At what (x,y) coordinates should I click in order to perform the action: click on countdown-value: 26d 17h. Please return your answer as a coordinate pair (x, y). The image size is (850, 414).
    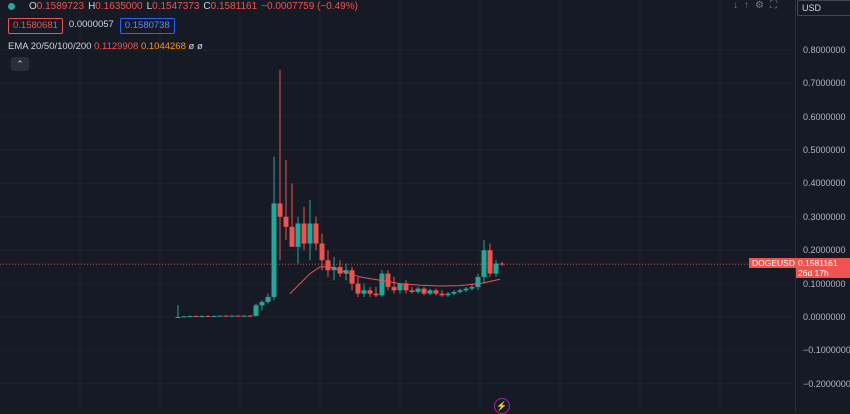
    Looking at the image, I should click on (813, 273).